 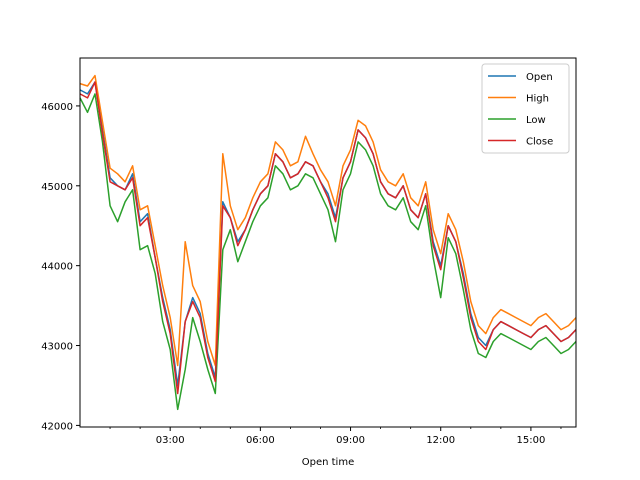 What do you see at coordinates (57, 107) in the screenshot?
I see `y-tick-label: 46000` at bounding box center [57, 107].